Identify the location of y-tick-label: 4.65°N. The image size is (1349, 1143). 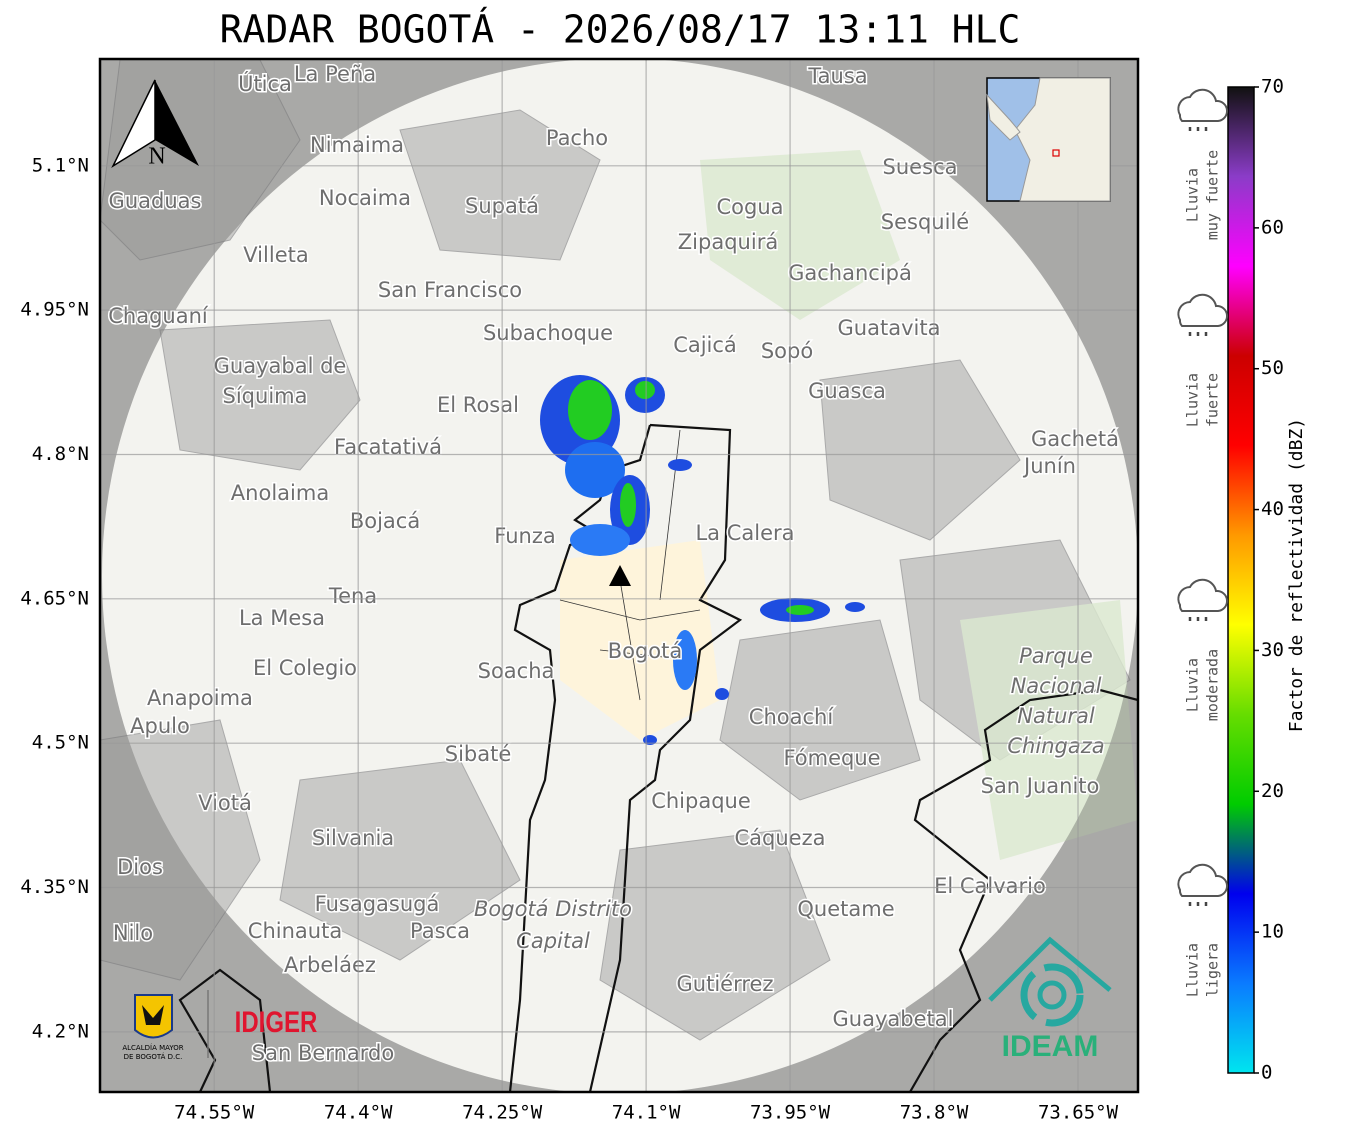
(54, 598).